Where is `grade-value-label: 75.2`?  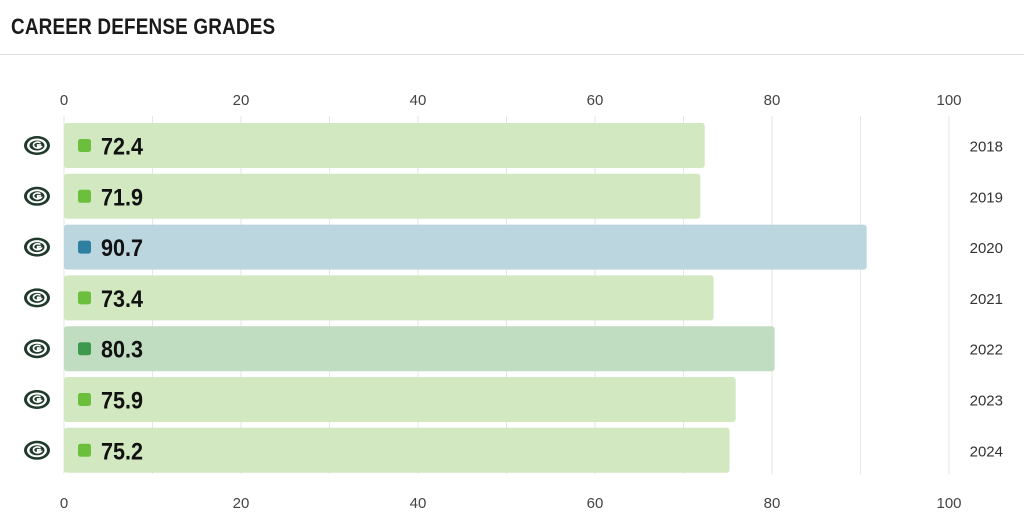
grade-value-label: 75.2 is located at coordinates (122, 451).